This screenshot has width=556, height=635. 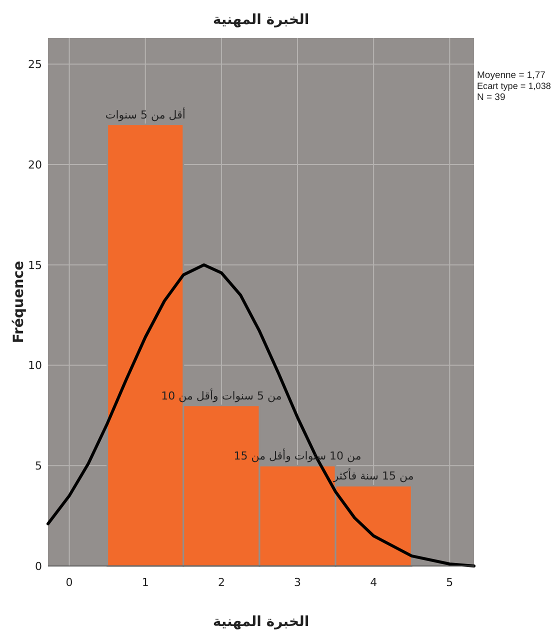 What do you see at coordinates (261, 622) in the screenshot?
I see `x-axis-title: الخبرة المهنية` at bounding box center [261, 622].